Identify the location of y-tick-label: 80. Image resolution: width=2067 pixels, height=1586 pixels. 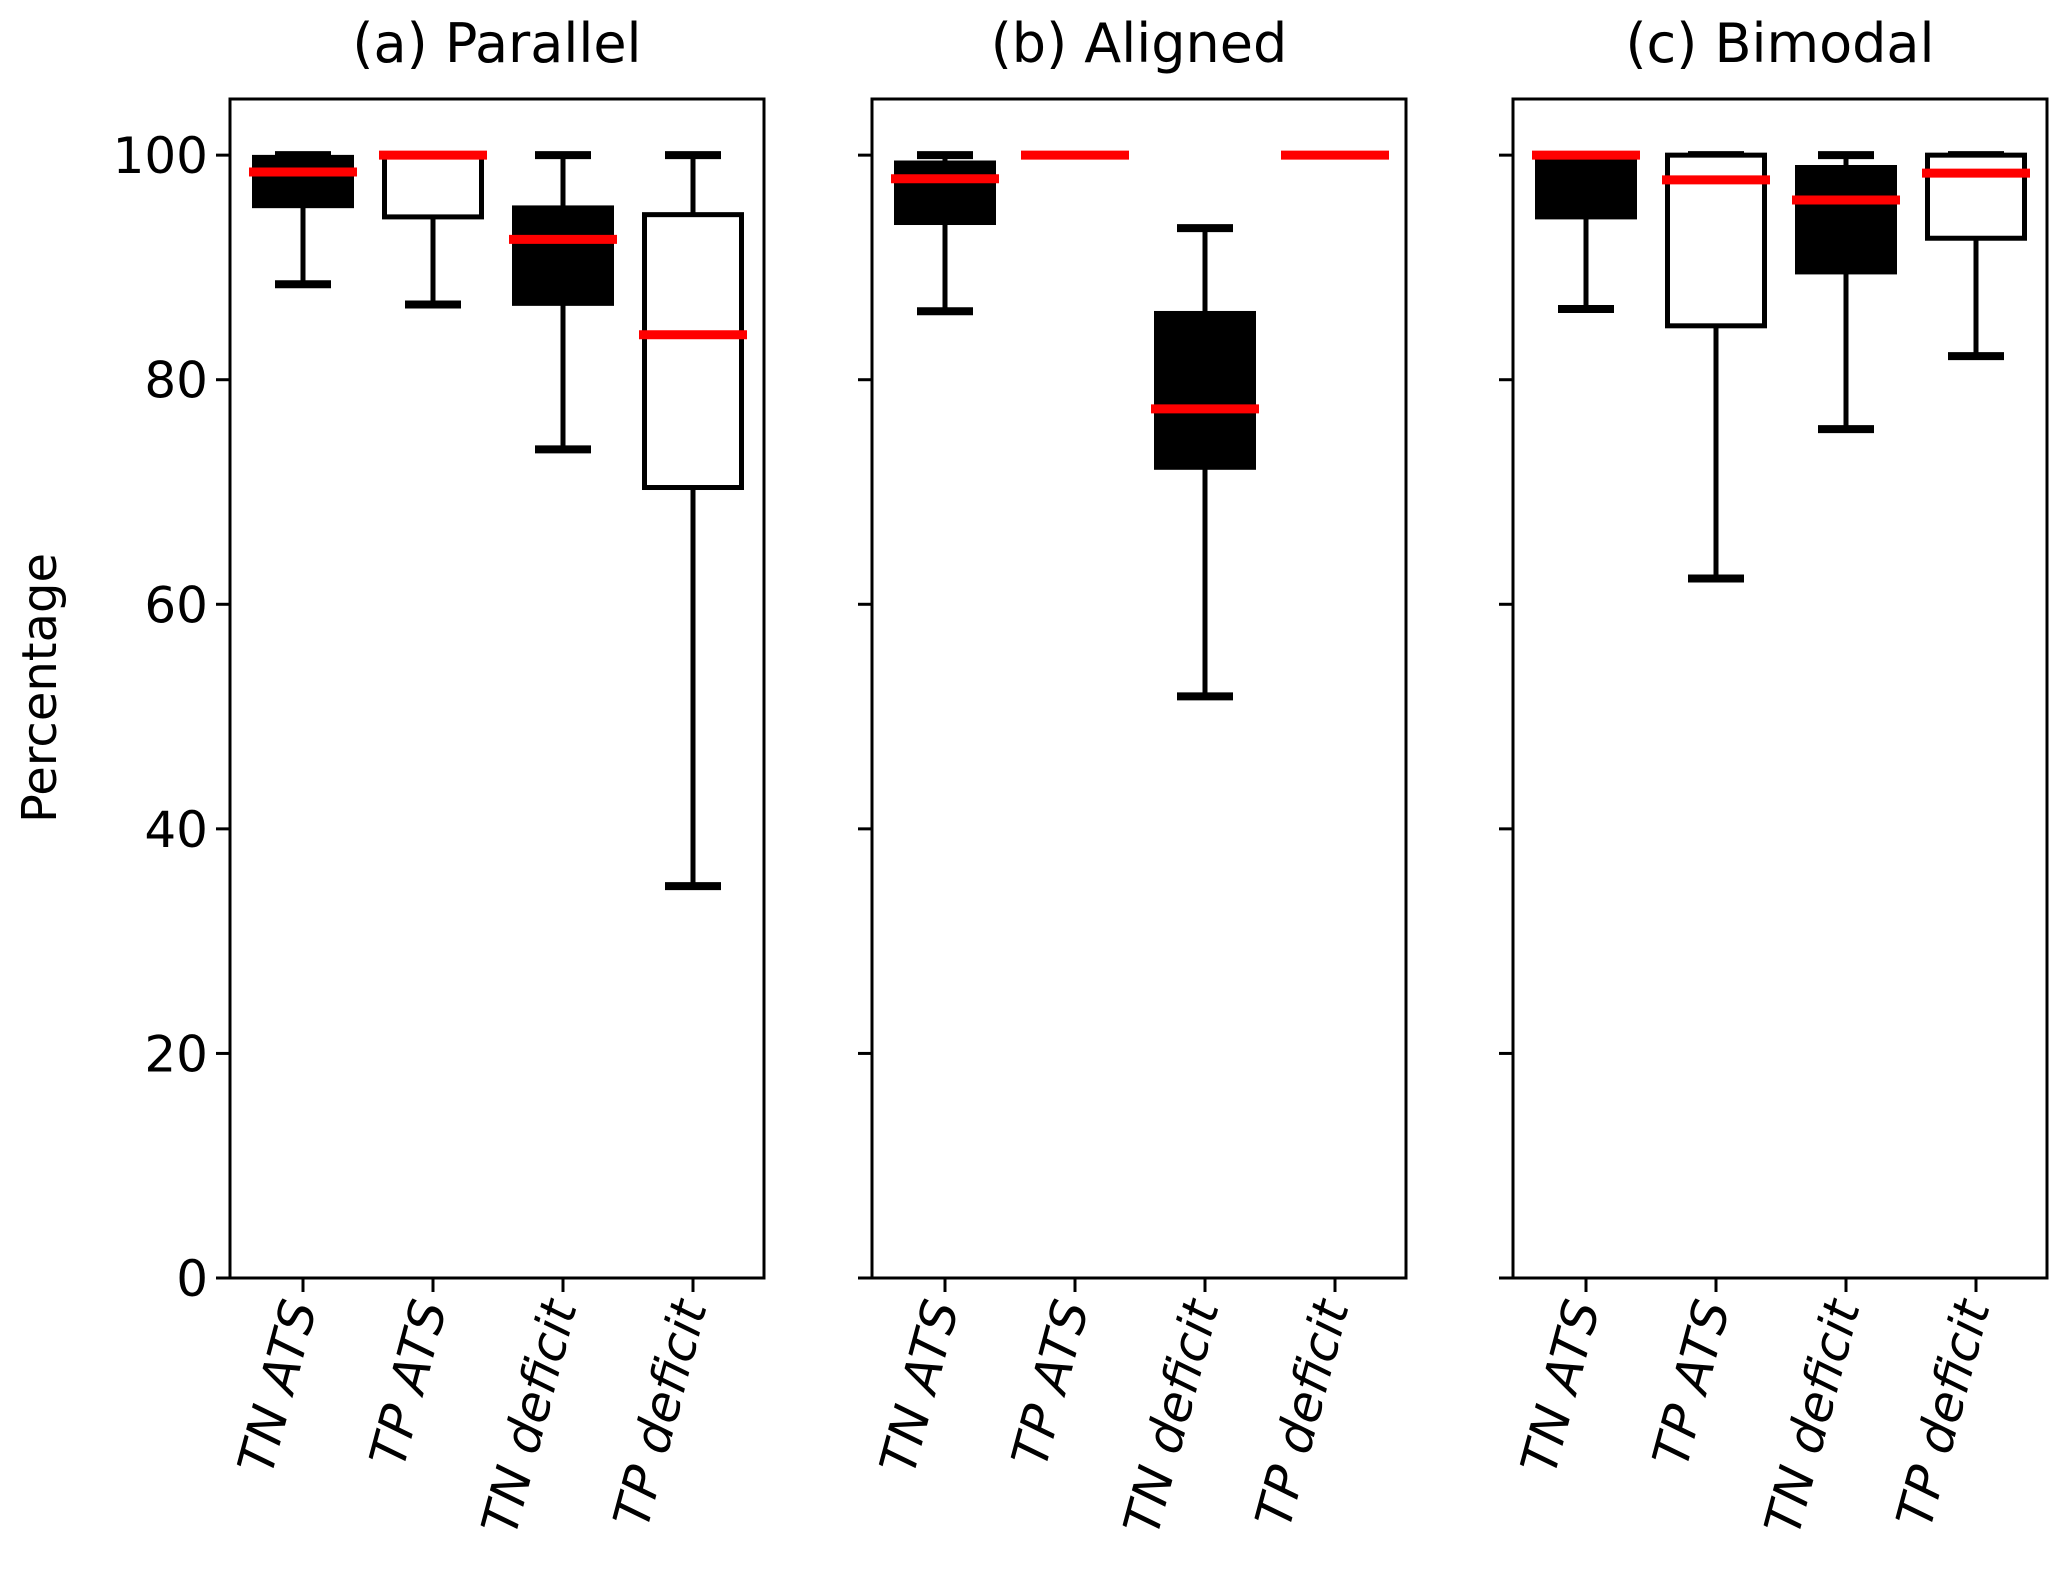
(176, 381).